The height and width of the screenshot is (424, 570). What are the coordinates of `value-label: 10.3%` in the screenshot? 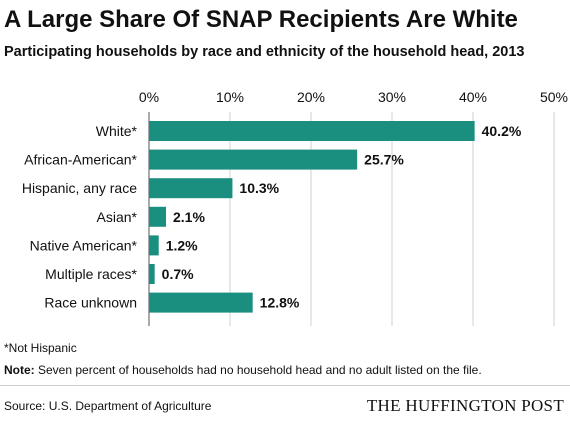 It's located at (259, 188).